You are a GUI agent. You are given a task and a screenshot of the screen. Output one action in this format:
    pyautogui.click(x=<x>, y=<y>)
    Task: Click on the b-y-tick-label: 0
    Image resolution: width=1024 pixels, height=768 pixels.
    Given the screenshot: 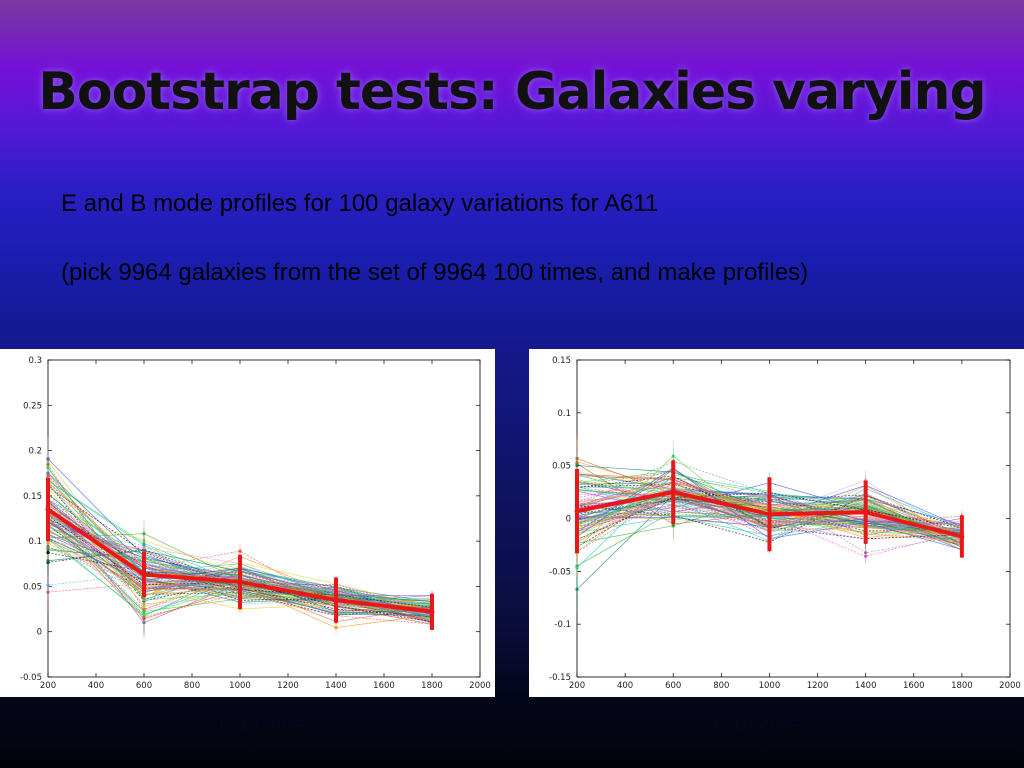 What is the action you would take?
    pyautogui.click(x=568, y=520)
    